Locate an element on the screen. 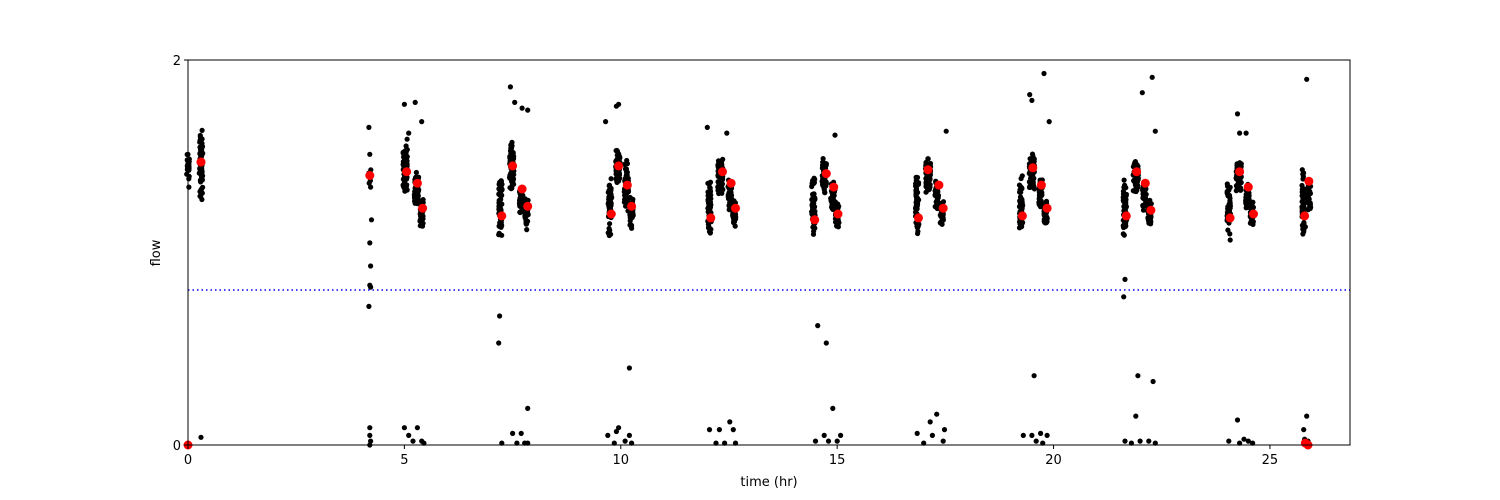 The width and height of the screenshot is (1500, 500). x-tick-label: 25 is located at coordinates (1270, 460).